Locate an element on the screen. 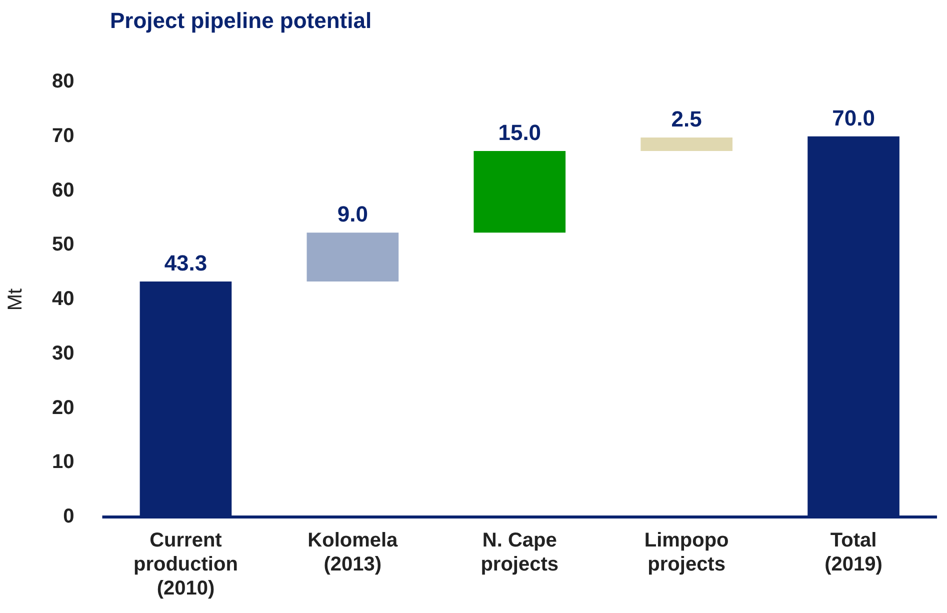 Image resolution: width=947 pixels, height=613 pixels. y-tick-label: 10 is located at coordinates (63, 462).